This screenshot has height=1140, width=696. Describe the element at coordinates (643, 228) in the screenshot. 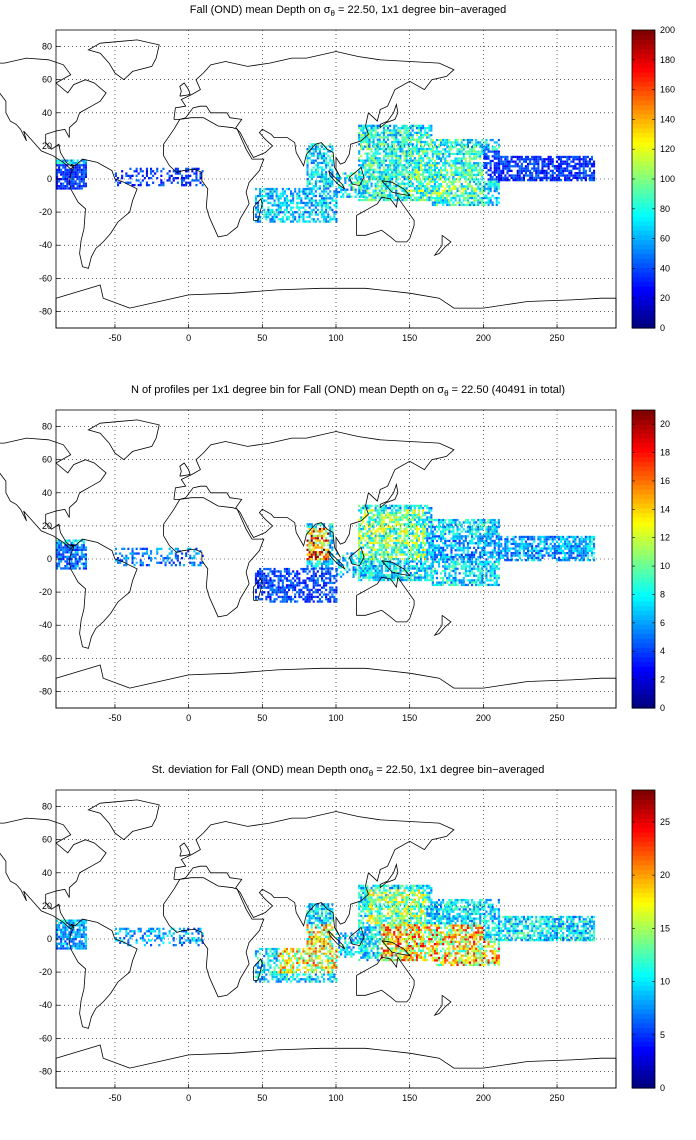

I see `colorbar-step` at that location.